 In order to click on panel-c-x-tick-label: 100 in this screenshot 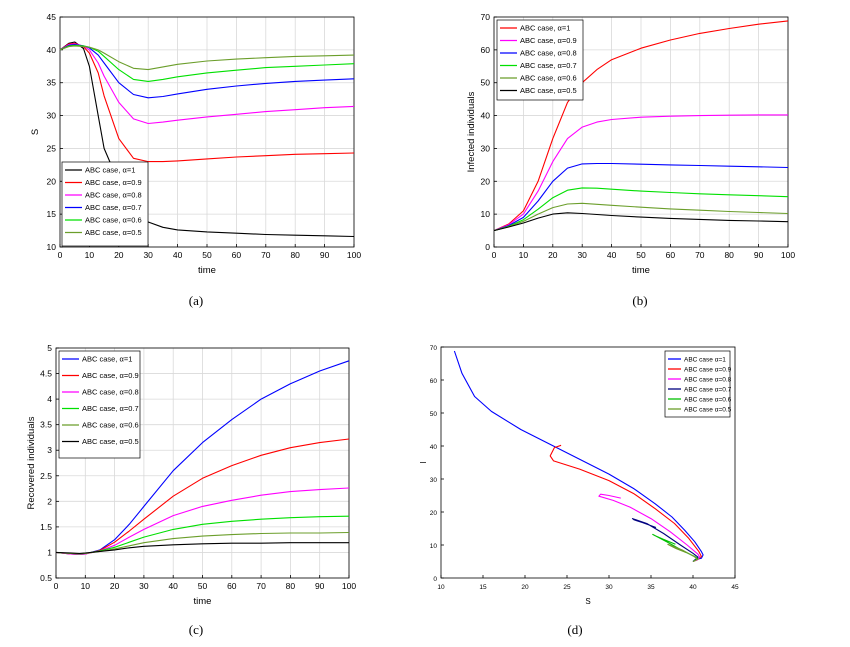, I will do `click(349, 586)`.